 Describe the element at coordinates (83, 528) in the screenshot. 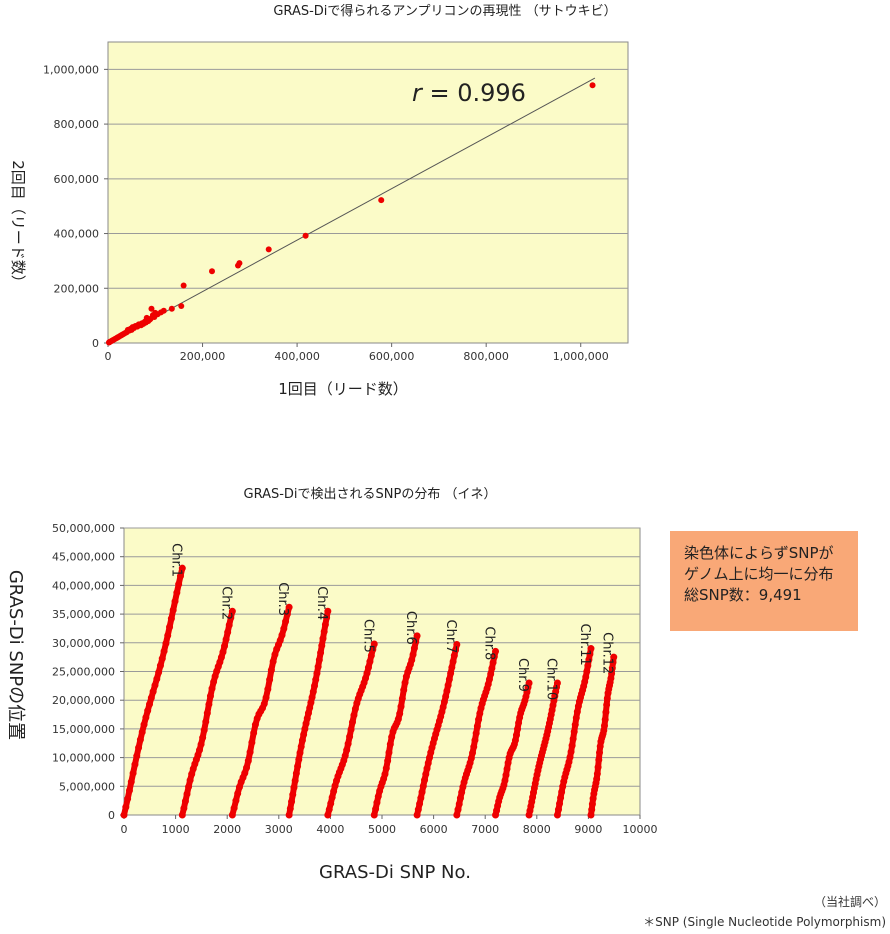

I see `y-tick-label: 50,000,000` at that location.